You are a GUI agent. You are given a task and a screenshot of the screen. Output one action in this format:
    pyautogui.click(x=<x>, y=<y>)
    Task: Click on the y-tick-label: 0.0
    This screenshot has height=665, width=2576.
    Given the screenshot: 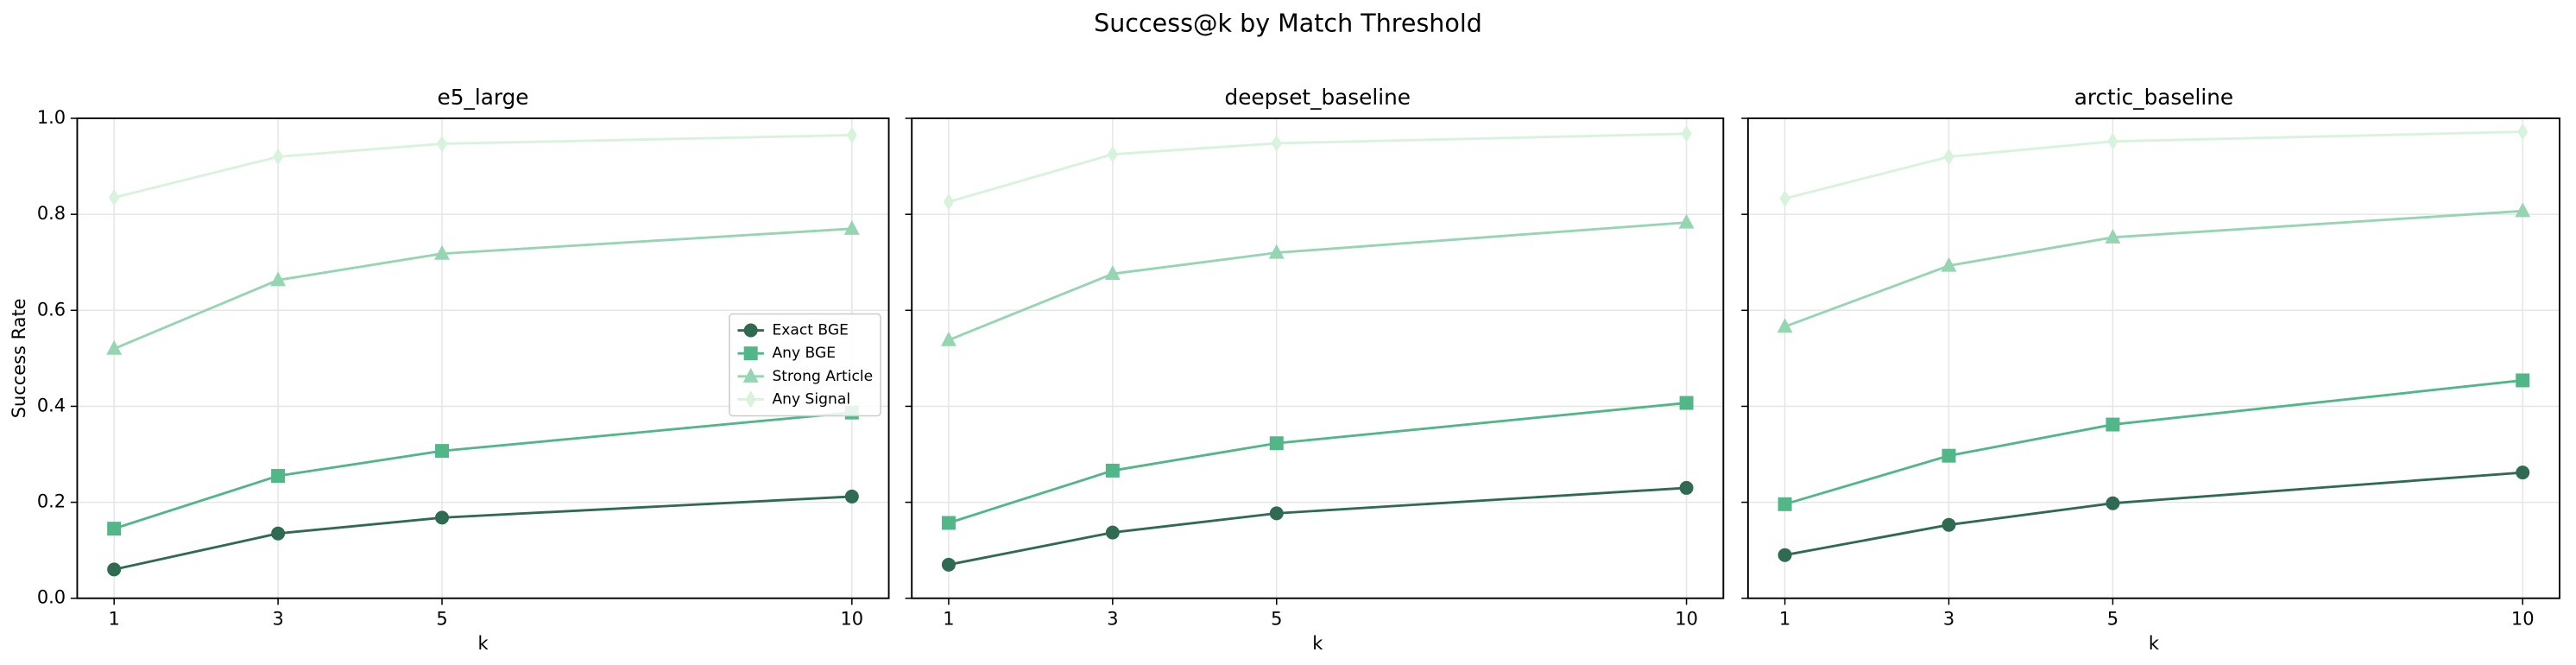 What is the action you would take?
    pyautogui.click(x=51, y=597)
    